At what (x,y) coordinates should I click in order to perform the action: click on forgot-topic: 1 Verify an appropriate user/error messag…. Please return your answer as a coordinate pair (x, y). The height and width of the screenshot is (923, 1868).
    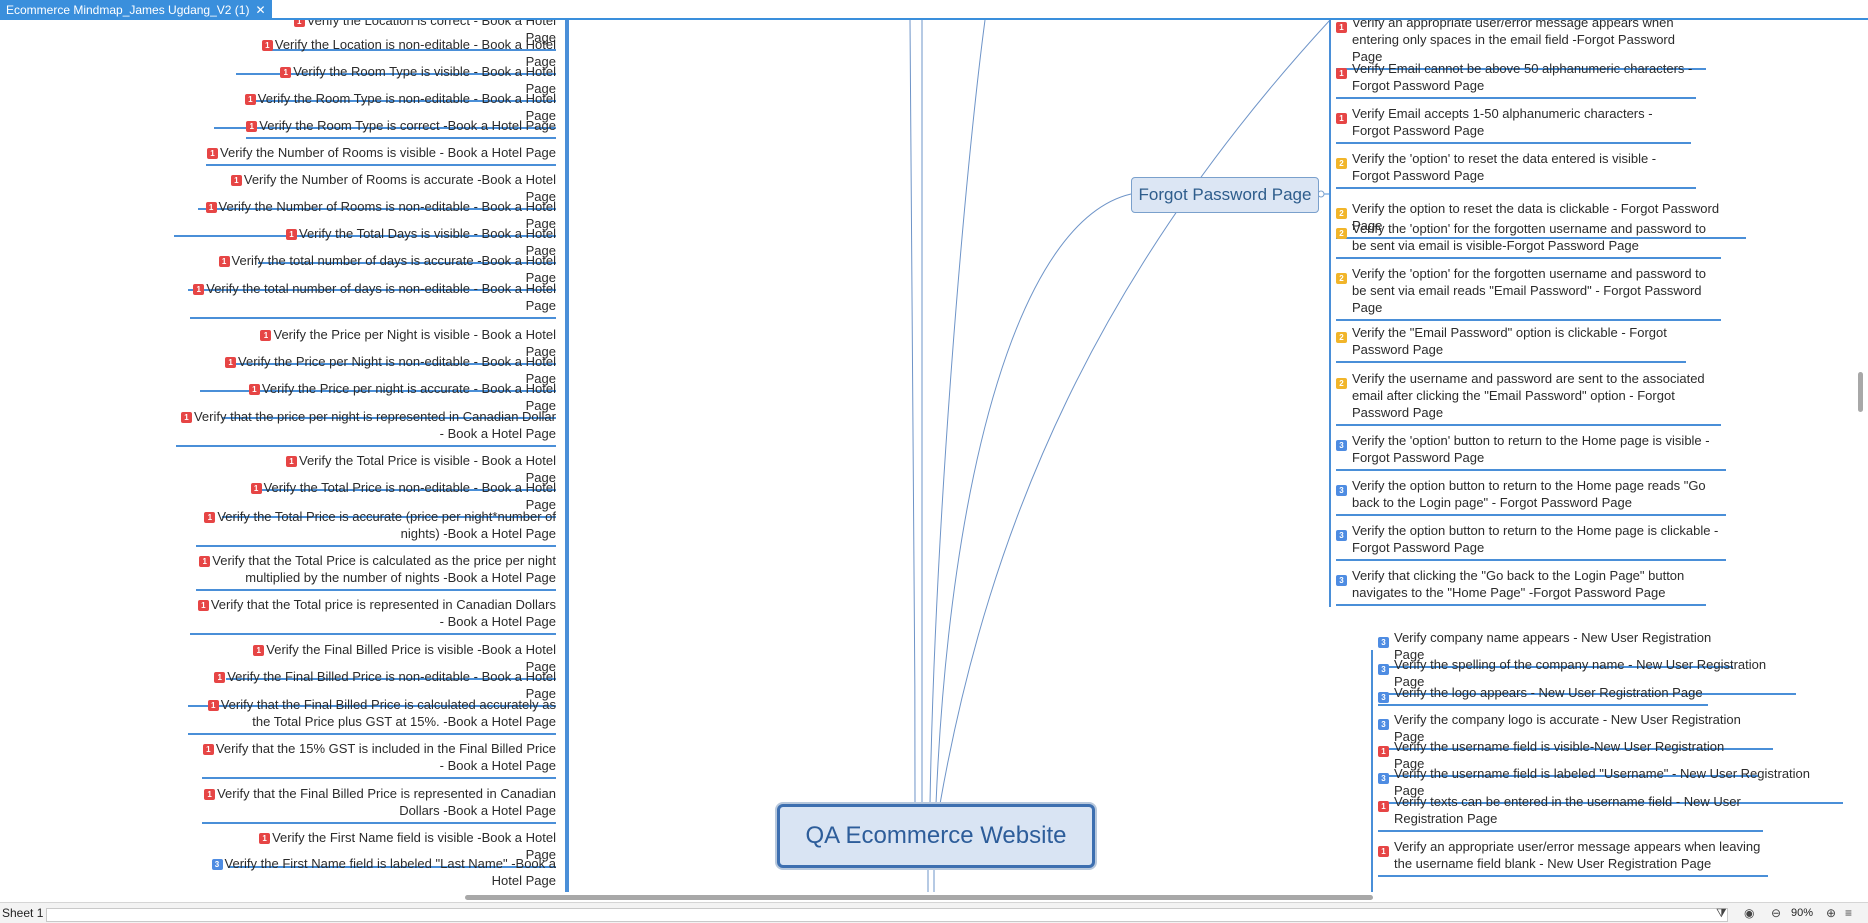
    Looking at the image, I should click on (1521, 45).